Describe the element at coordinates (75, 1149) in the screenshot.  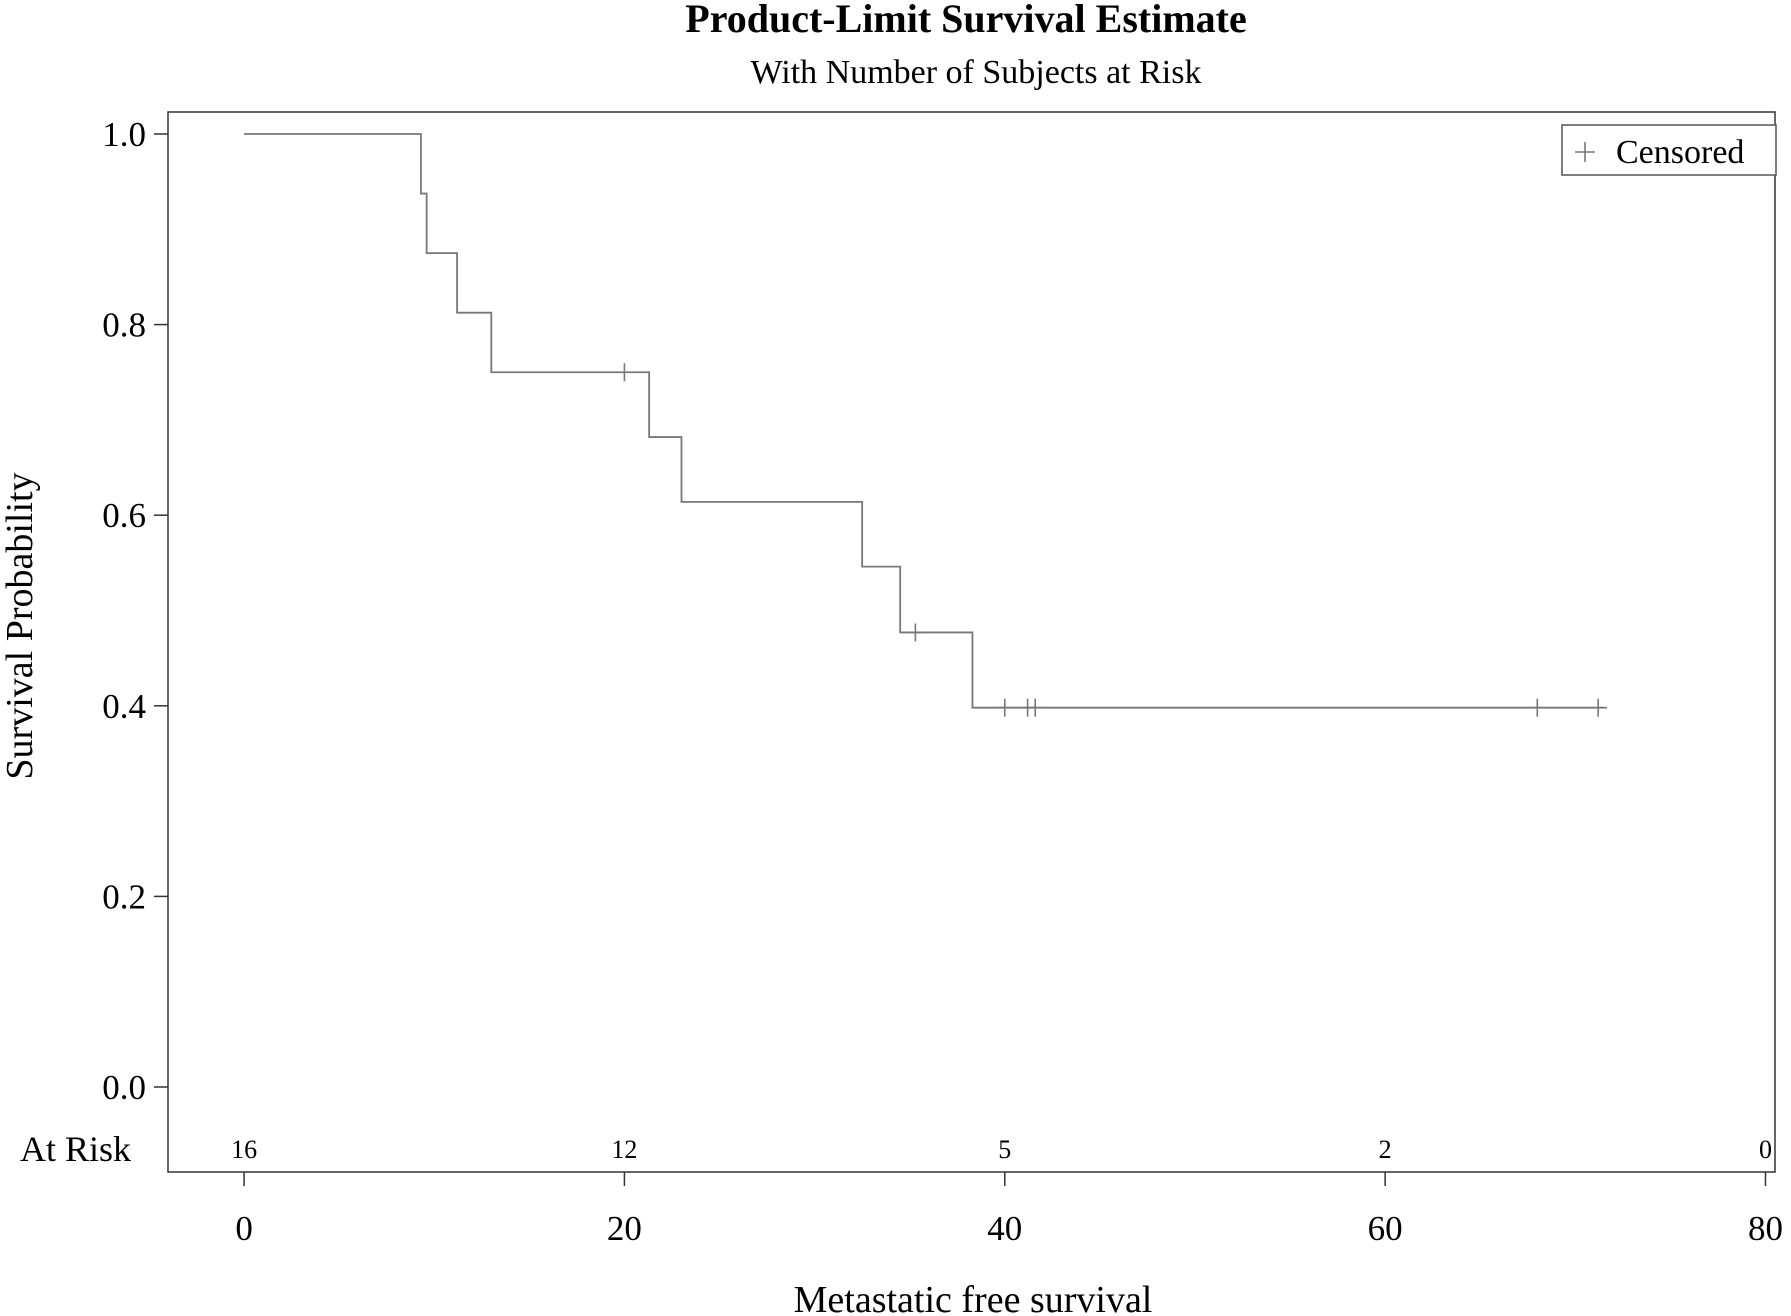
I see `at-risk-label: At Risk` at that location.